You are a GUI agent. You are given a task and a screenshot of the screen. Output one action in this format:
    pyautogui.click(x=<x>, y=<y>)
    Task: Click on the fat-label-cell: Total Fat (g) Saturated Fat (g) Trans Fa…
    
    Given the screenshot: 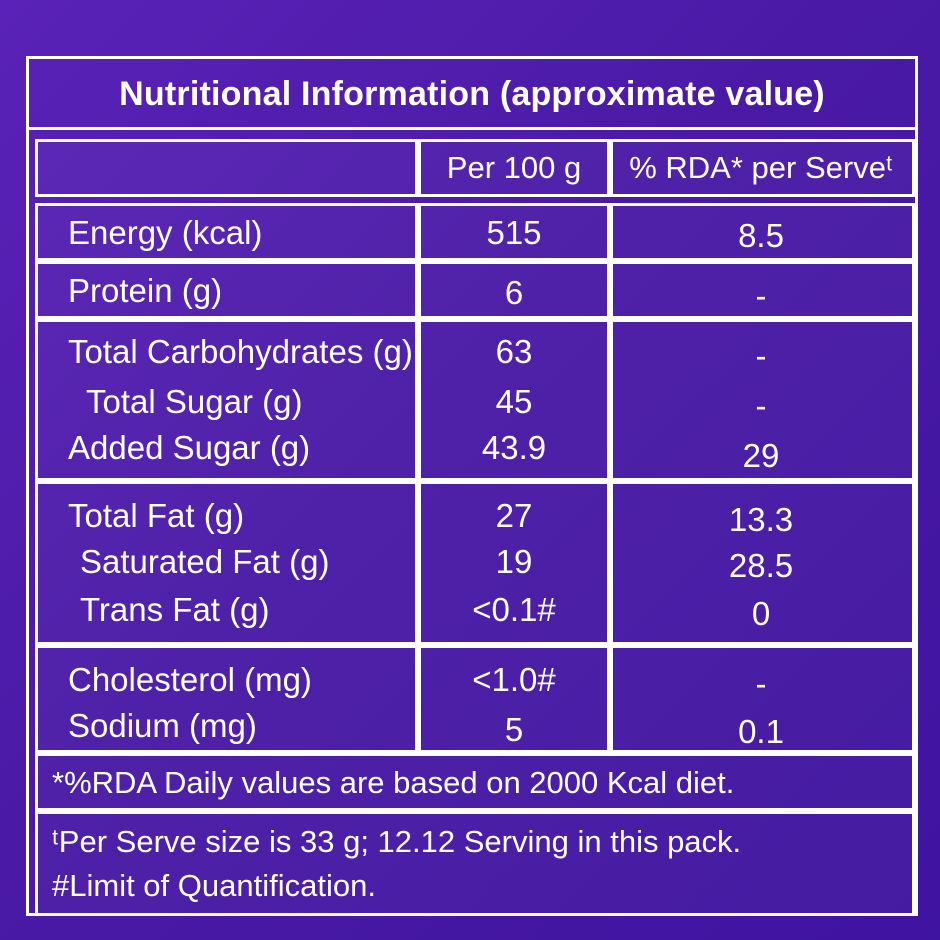 What is the action you would take?
    pyautogui.click(x=228, y=563)
    